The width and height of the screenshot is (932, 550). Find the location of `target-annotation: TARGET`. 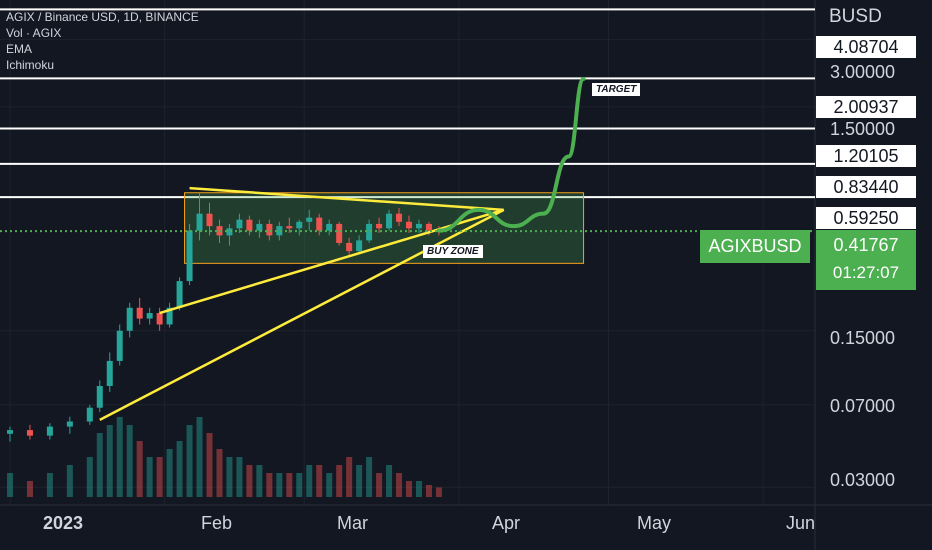

target-annotation: TARGET is located at coordinates (616, 89).